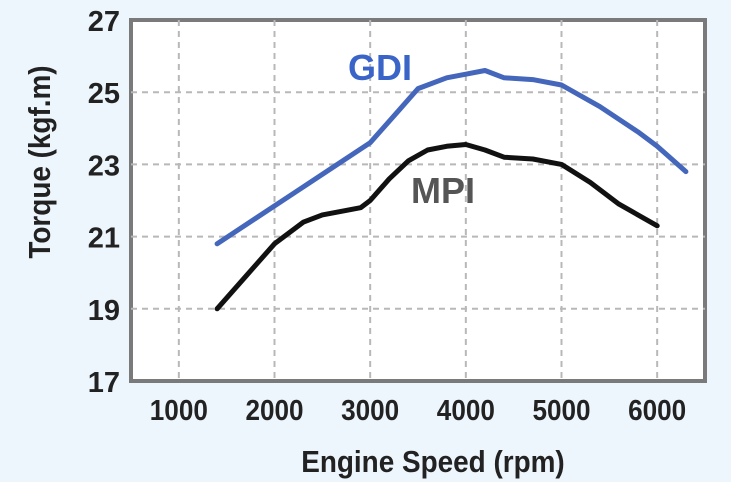  I want to click on x-tick-label: 2000, so click(274, 410).